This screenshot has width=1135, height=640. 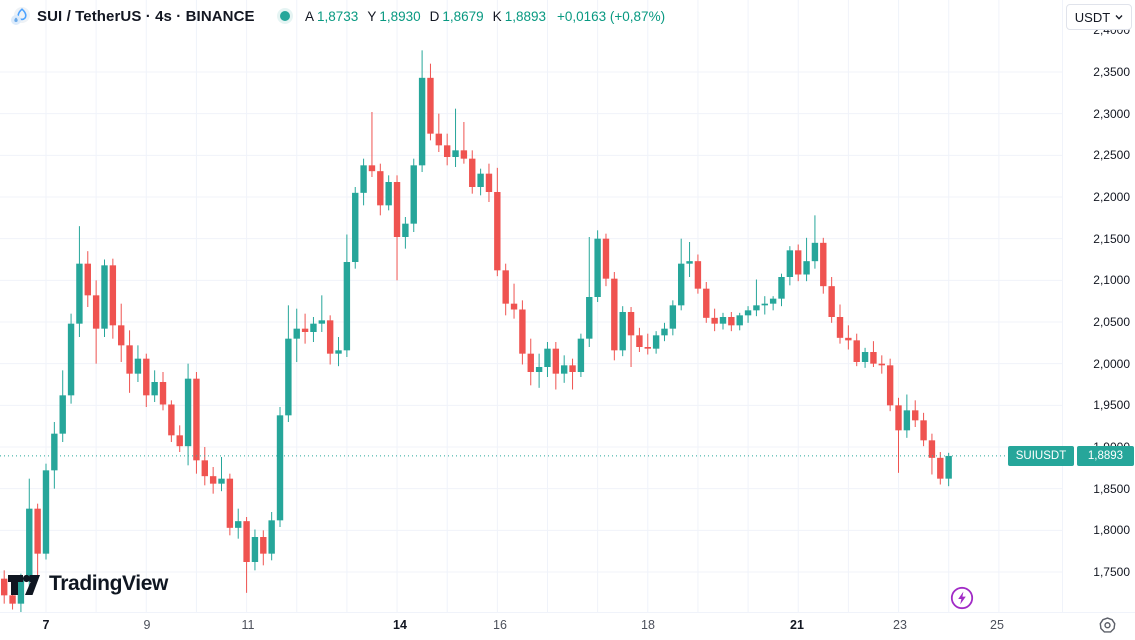 What do you see at coordinates (133, 16) in the screenshot?
I see `symbol-title-button: SUI / TetherUS · 4s · BINANCE` at bounding box center [133, 16].